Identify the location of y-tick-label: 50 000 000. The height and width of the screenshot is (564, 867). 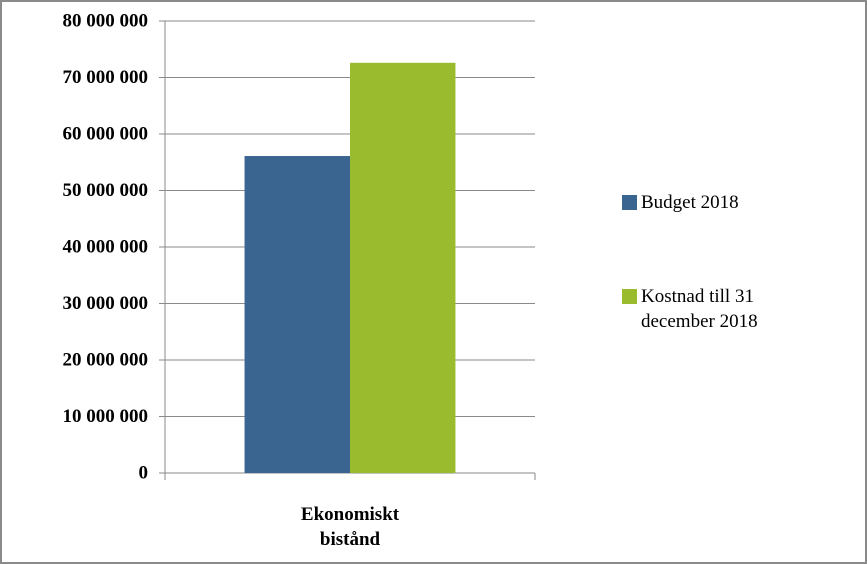
(106, 190).